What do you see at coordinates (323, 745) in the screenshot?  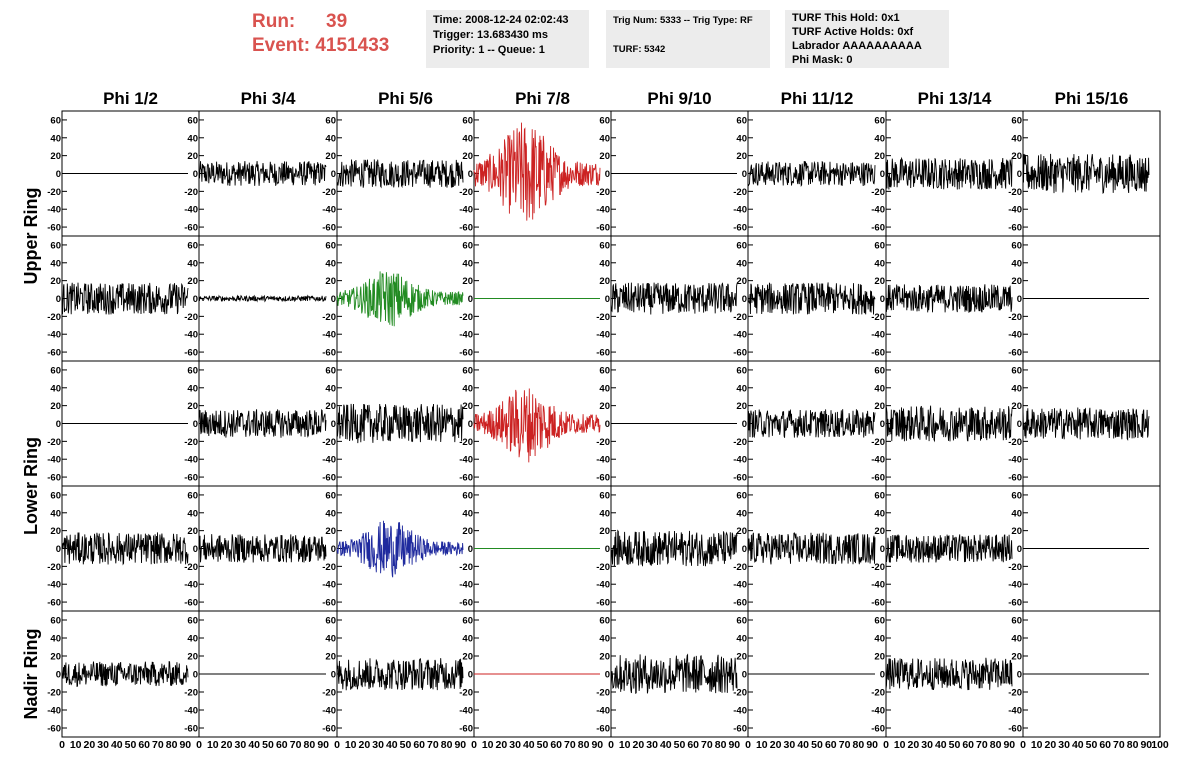 I see `x-tick-label: 90` at bounding box center [323, 745].